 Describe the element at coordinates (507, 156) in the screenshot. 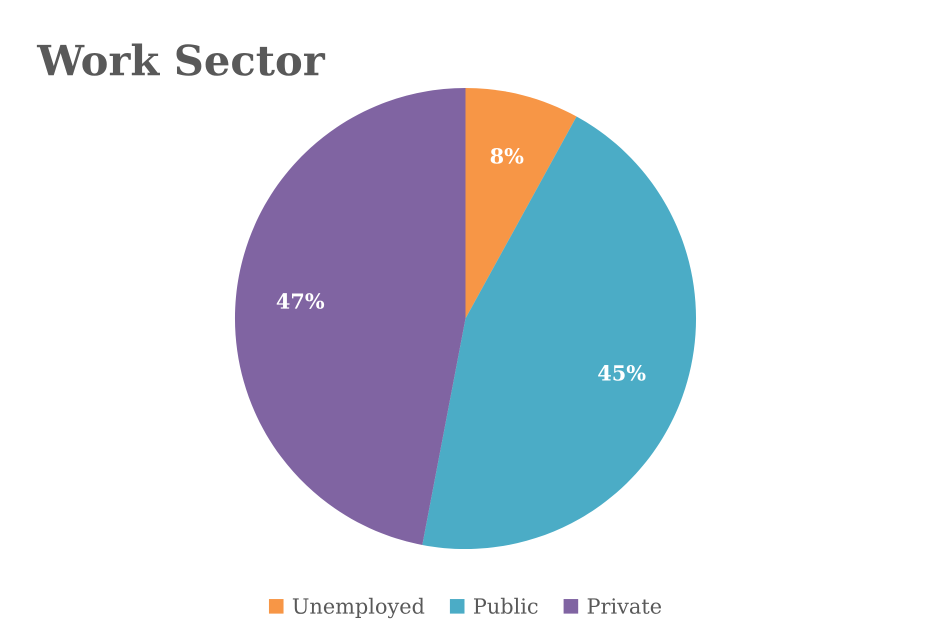

I see `data-label: 8%` at that location.